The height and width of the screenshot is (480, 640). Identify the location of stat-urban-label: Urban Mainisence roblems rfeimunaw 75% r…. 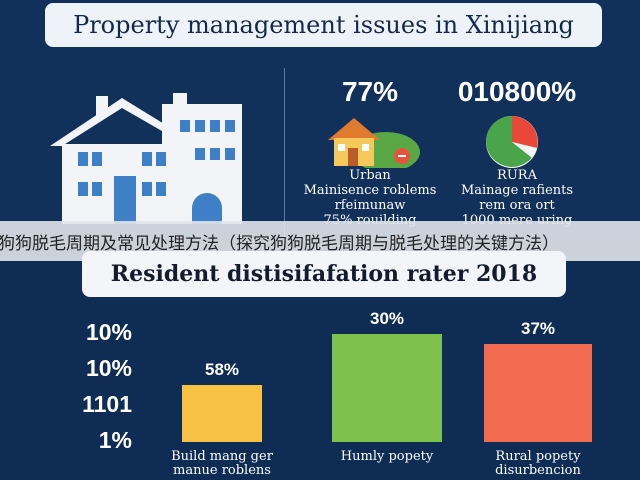
(370, 198).